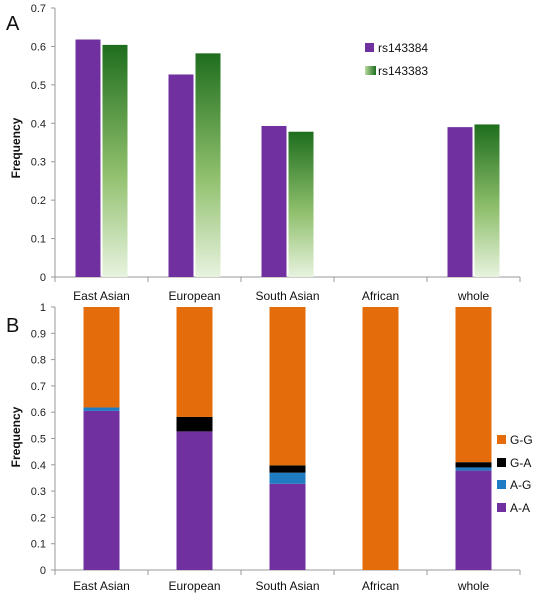 The width and height of the screenshot is (537, 600). I want to click on legend-swatch-a-a, so click(501, 507).